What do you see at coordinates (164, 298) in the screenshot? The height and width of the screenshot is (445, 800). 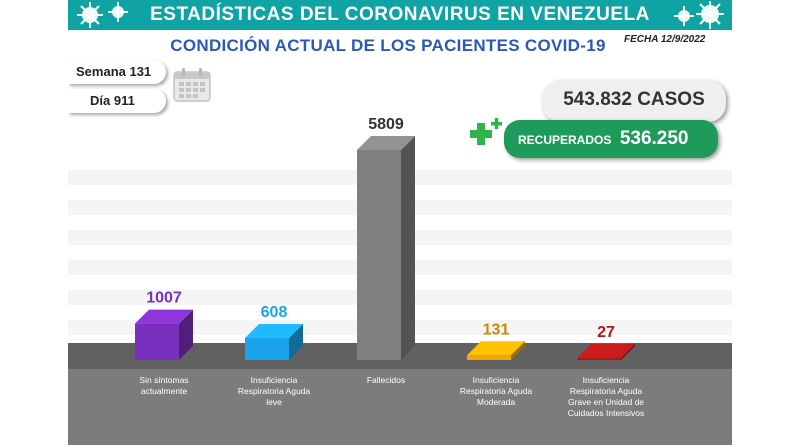 I see `data-label: 1007` at bounding box center [164, 298].